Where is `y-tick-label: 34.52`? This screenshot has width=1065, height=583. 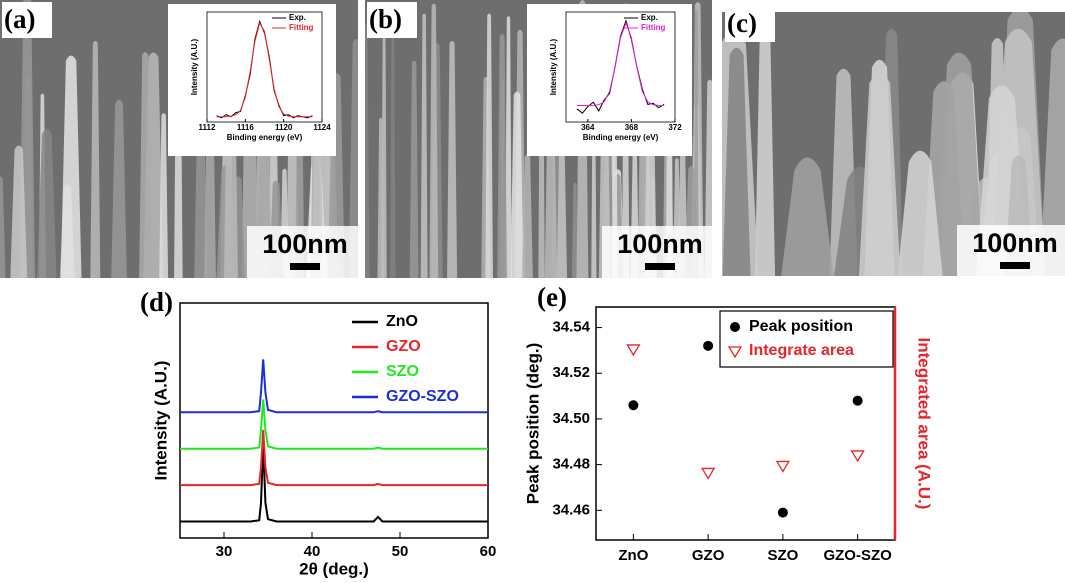 y-tick-label: 34.52 is located at coordinates (571, 372).